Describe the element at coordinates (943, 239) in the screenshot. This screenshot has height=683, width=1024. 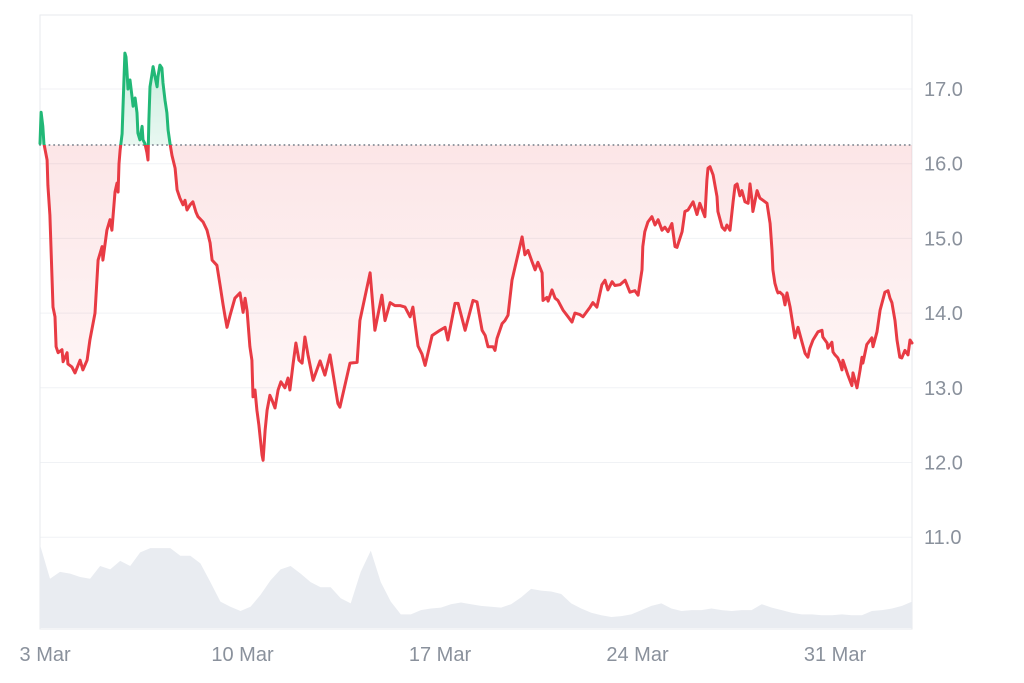
I see `y-axis-label: 15.0` at that location.